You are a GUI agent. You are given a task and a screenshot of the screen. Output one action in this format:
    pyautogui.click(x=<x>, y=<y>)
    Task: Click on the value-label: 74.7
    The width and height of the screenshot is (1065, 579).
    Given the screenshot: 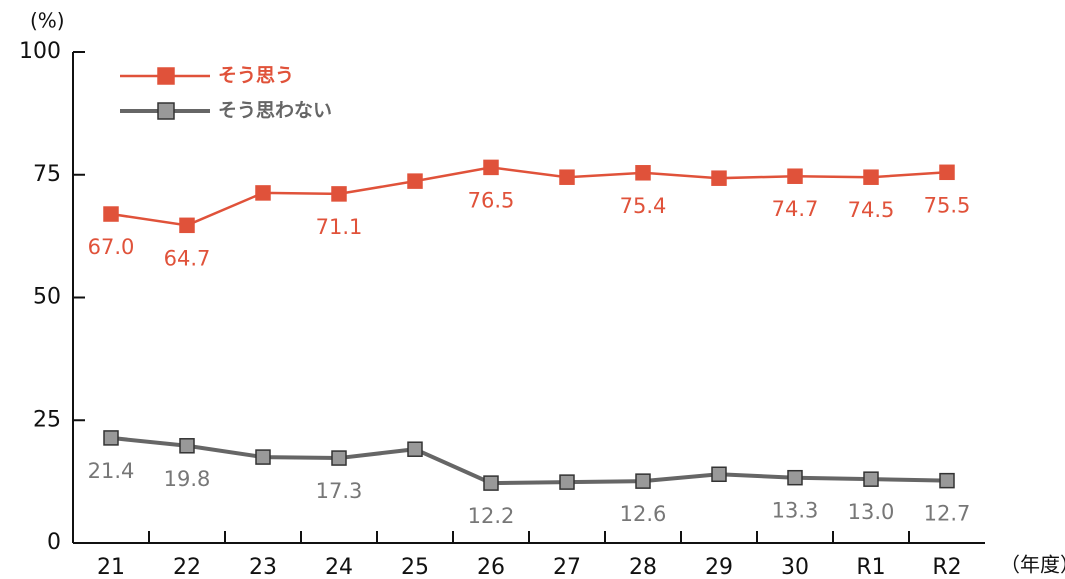 What is the action you would take?
    pyautogui.click(x=795, y=209)
    